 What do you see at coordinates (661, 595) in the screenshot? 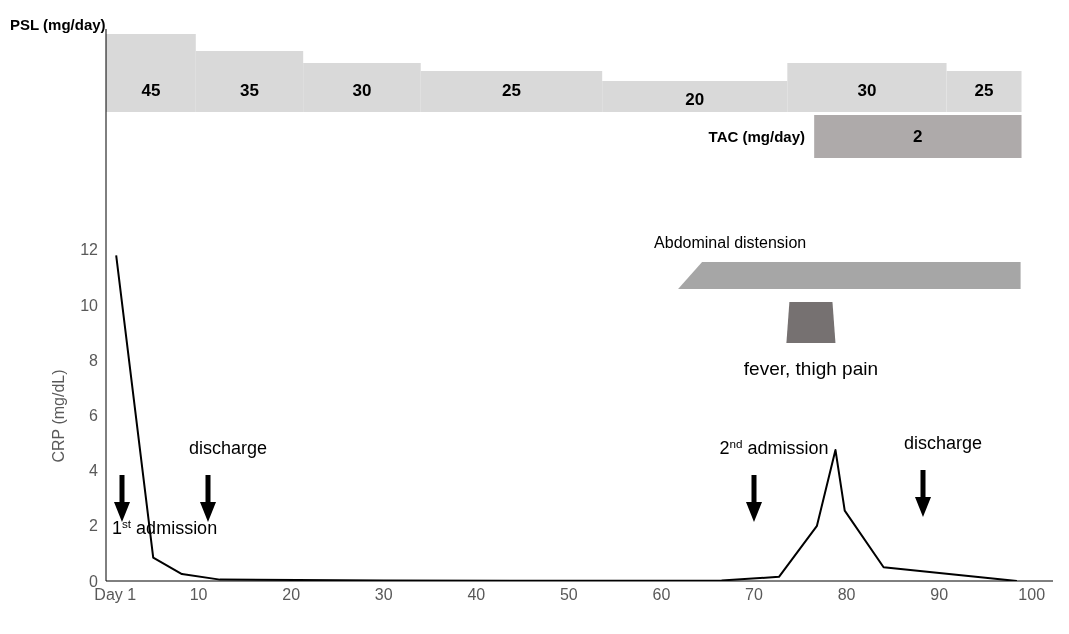
I see `x-tick-label: 60` at bounding box center [661, 595].